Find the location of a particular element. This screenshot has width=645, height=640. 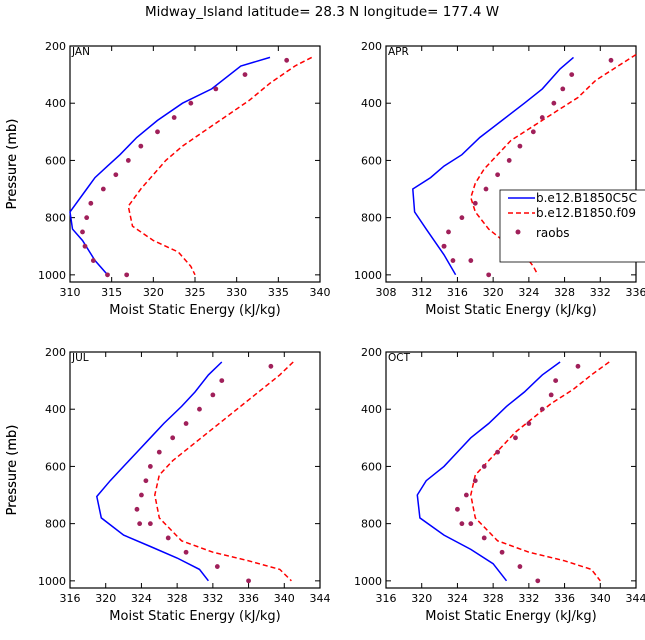

legend-label-f09: b.e12.B1850.f09 is located at coordinates (586, 213).